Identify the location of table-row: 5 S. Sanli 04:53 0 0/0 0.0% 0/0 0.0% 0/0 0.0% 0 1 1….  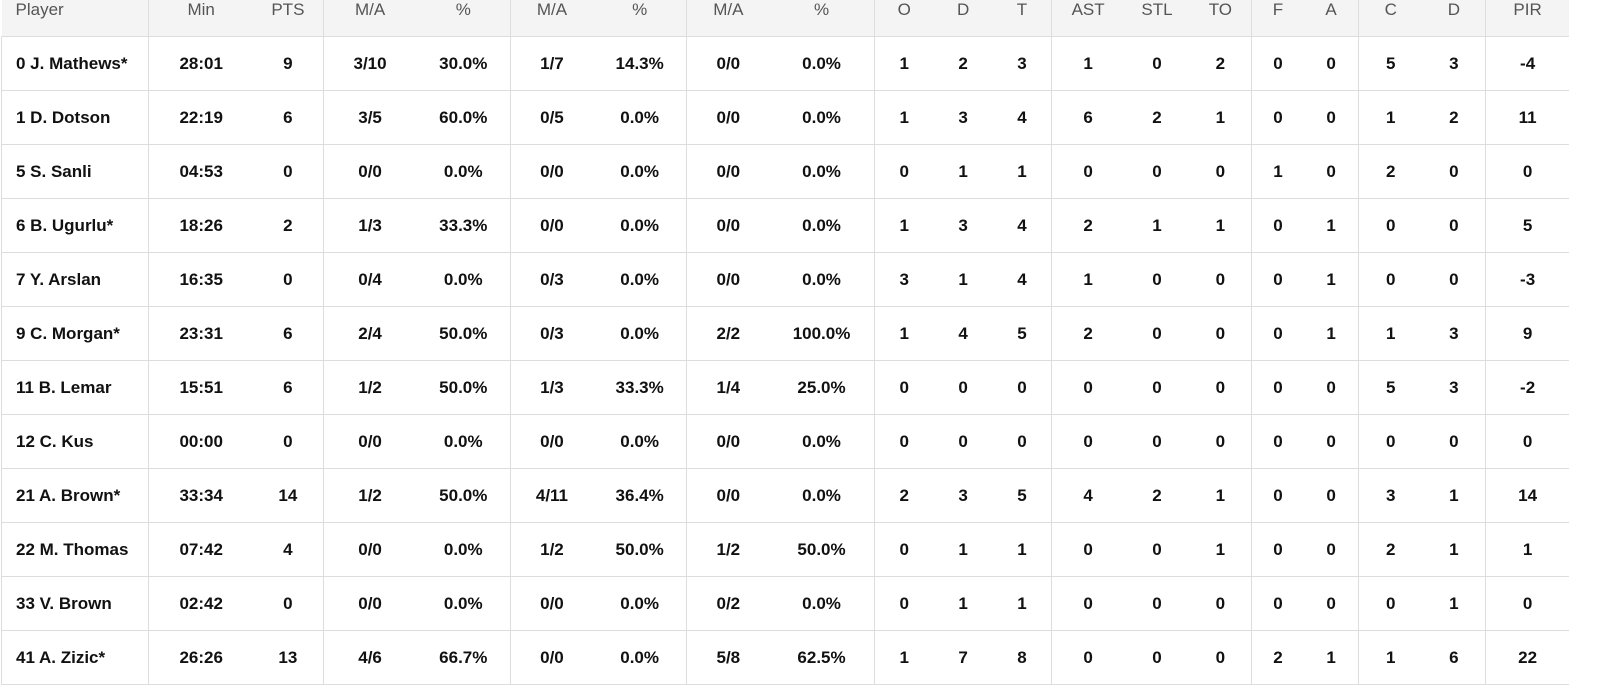
(784, 171).